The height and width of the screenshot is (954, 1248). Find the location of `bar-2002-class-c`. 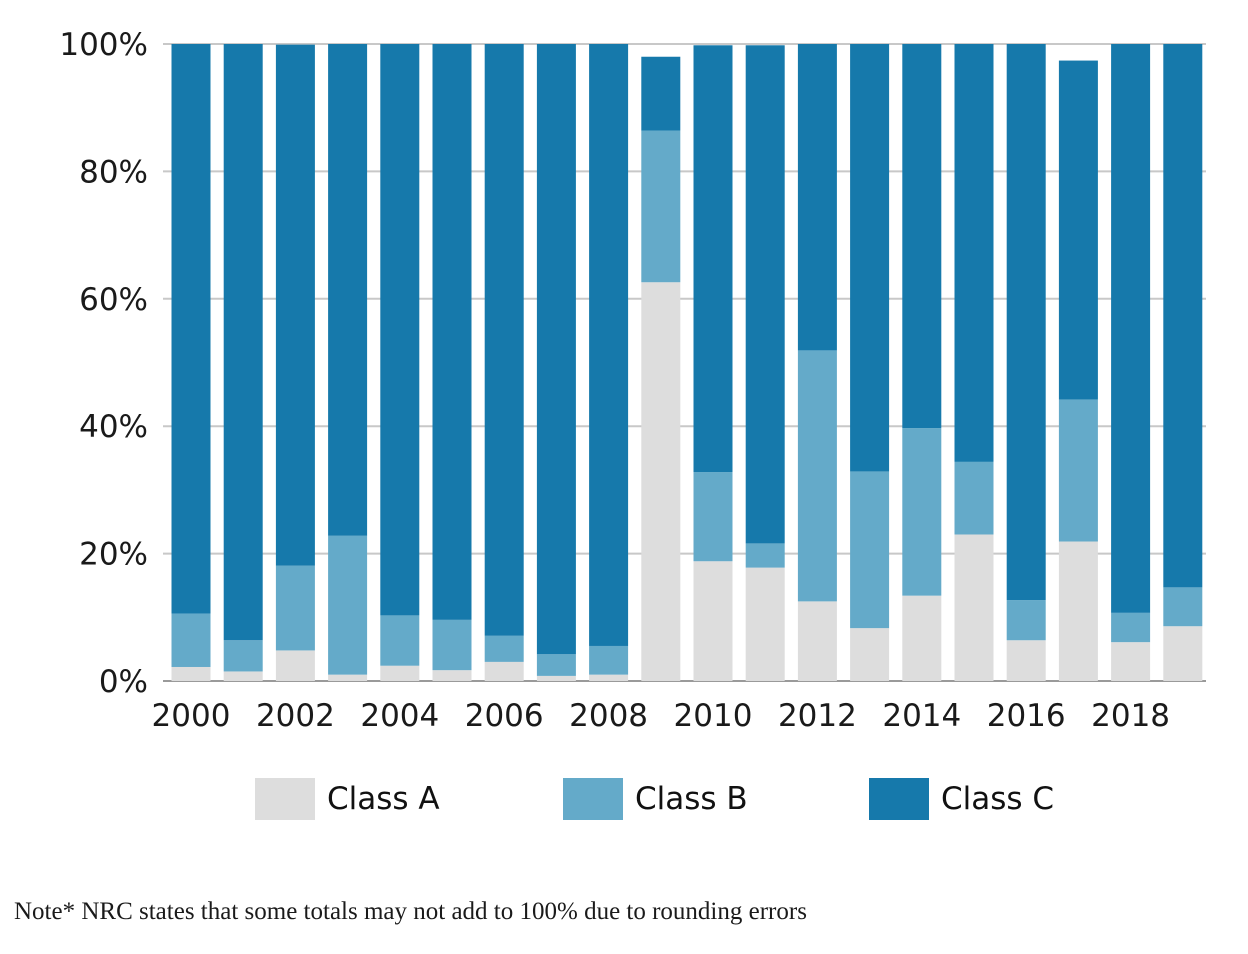

bar-2002-class-c is located at coordinates (295, 305).